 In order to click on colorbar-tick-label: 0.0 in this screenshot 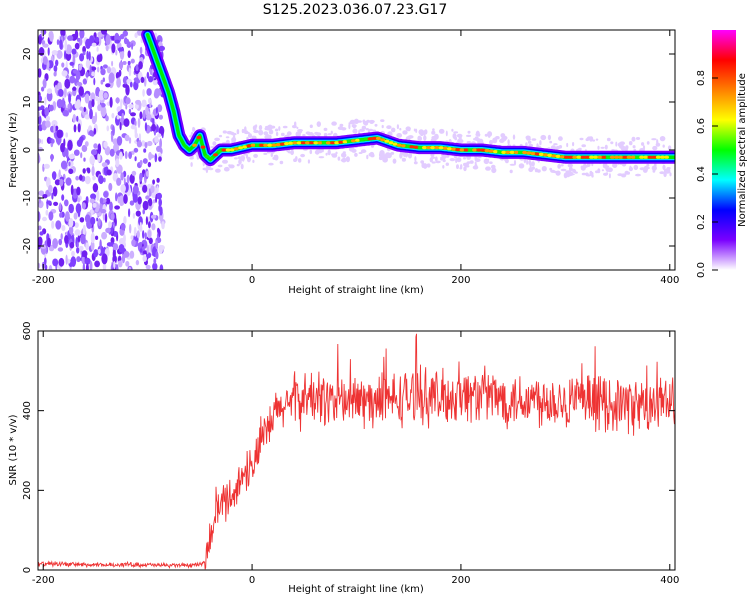, I will do `click(701, 270)`.